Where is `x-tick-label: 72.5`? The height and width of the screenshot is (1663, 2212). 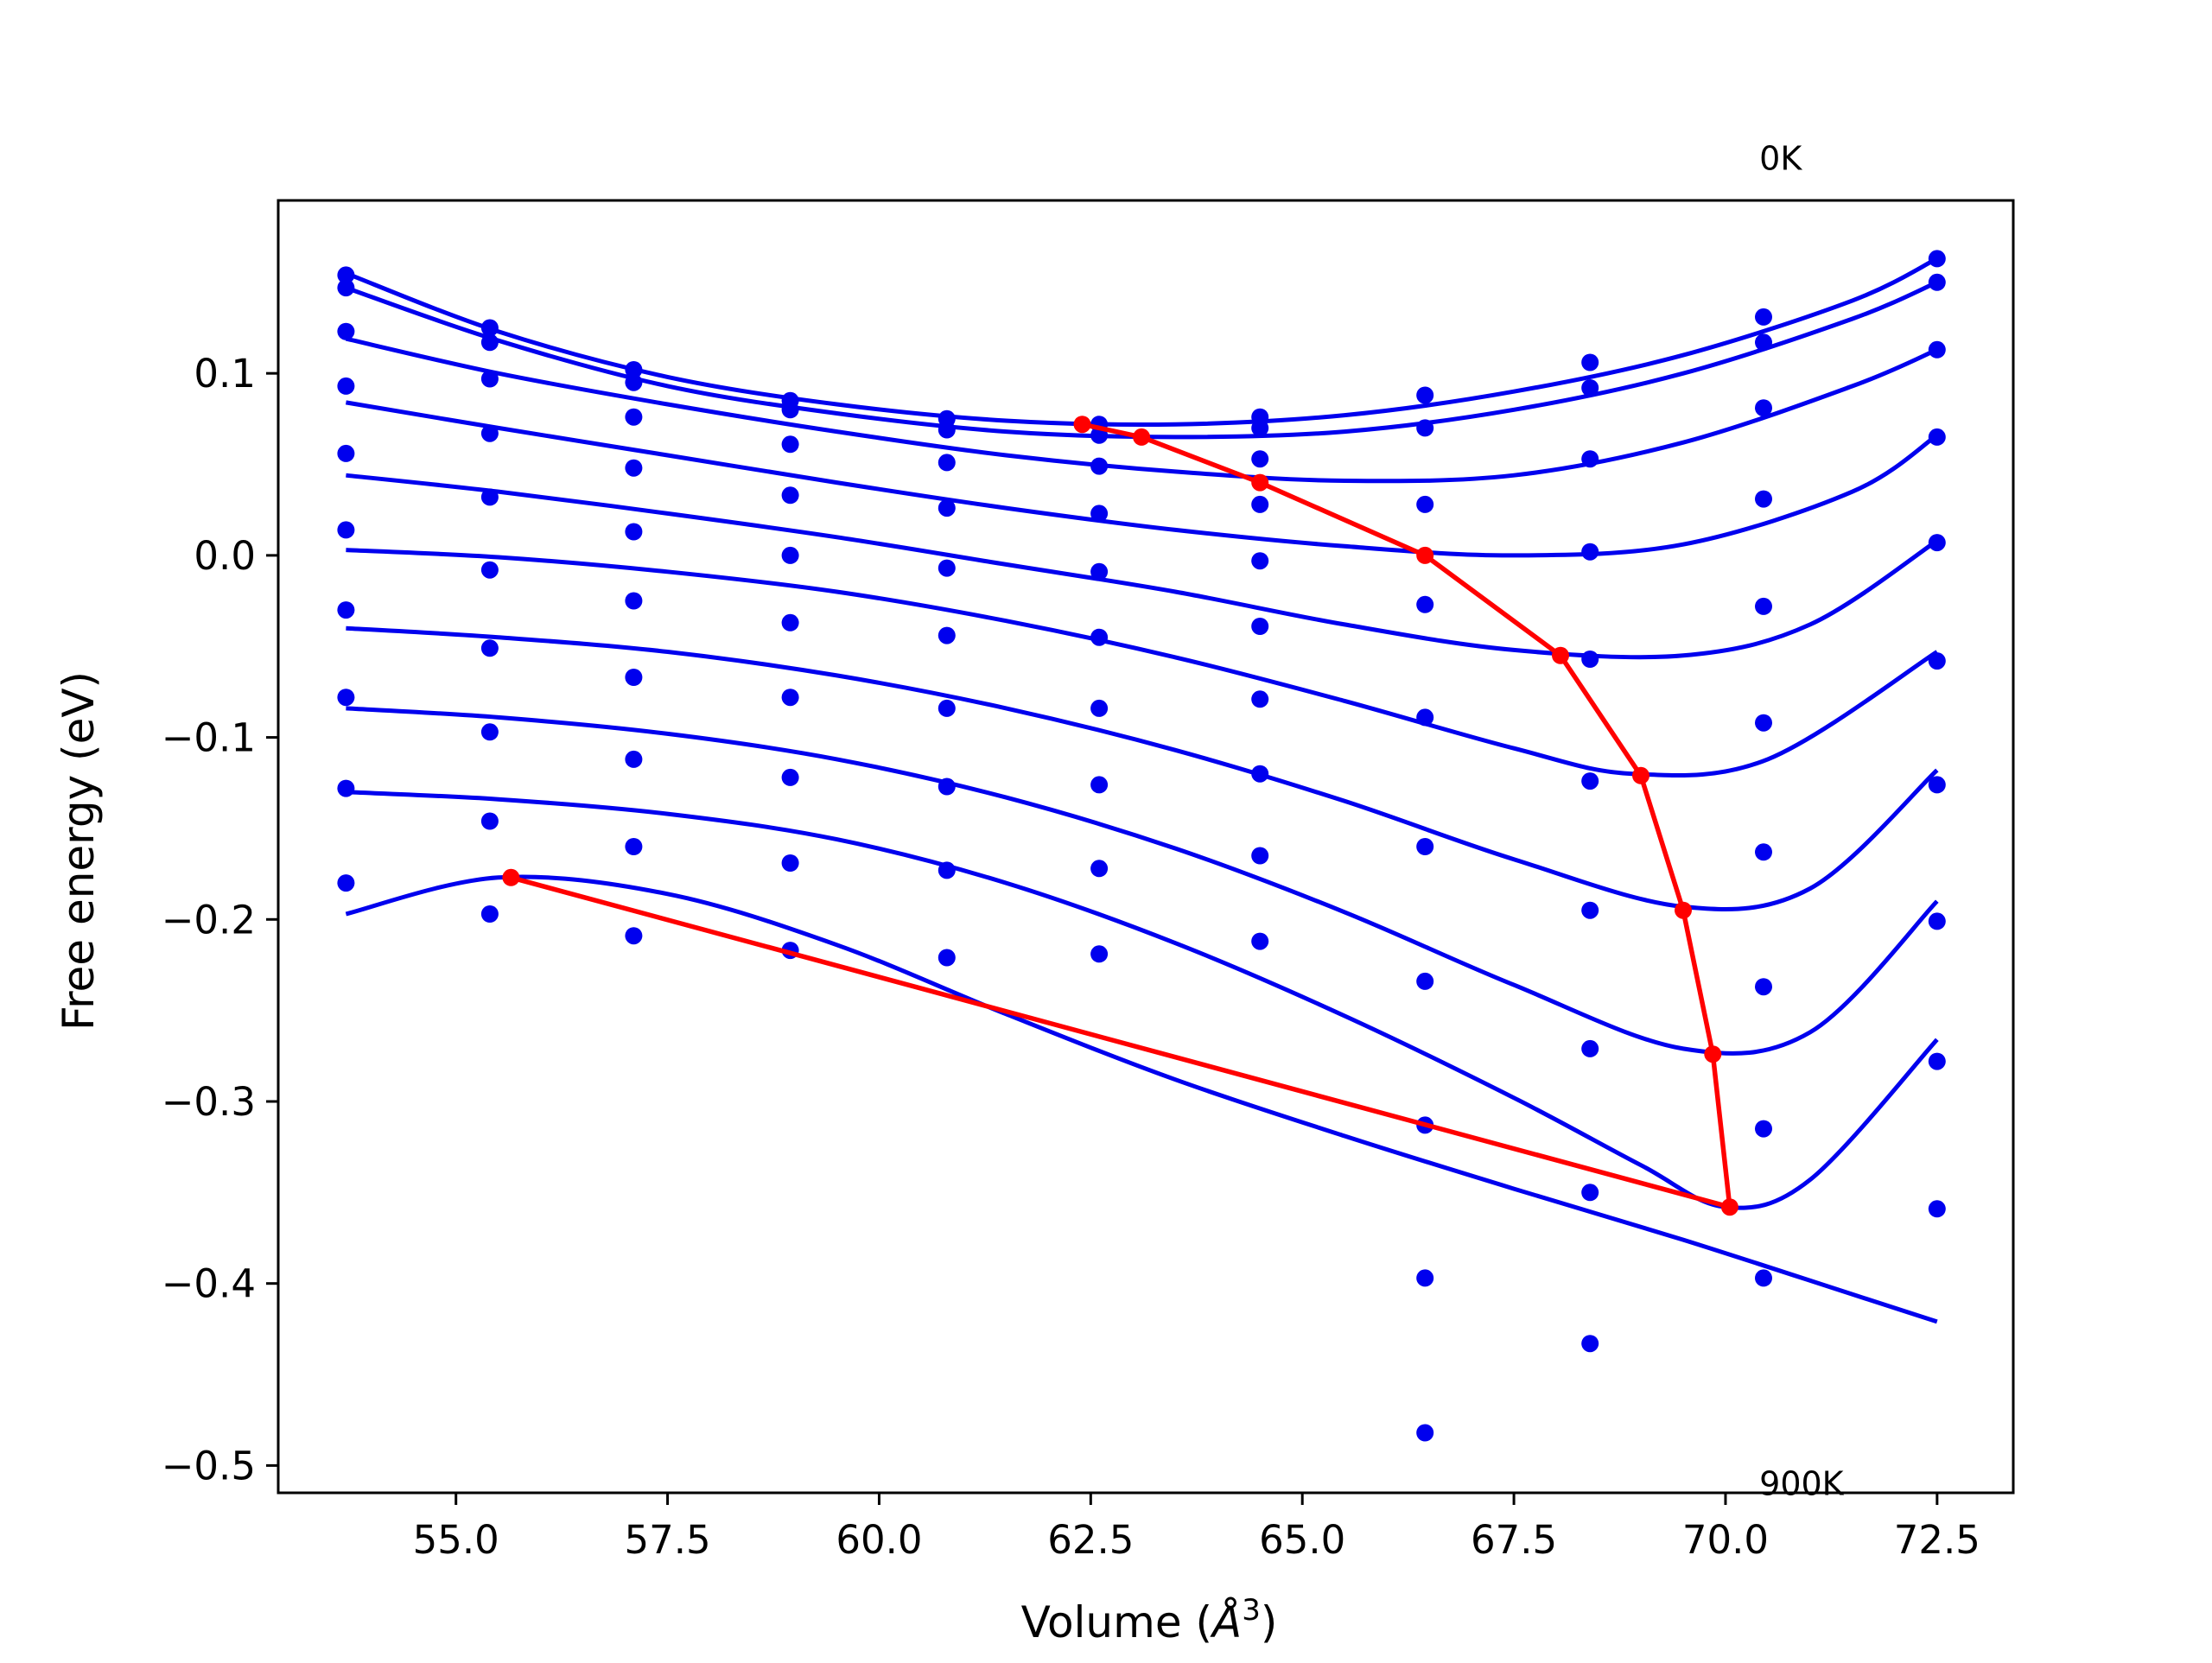
x-tick-label: 72.5 is located at coordinates (1937, 1540).